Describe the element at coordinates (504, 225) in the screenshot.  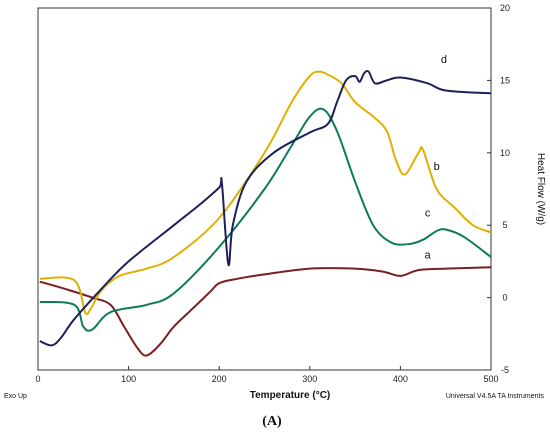
I see `y-tick-label: 5` at that location.